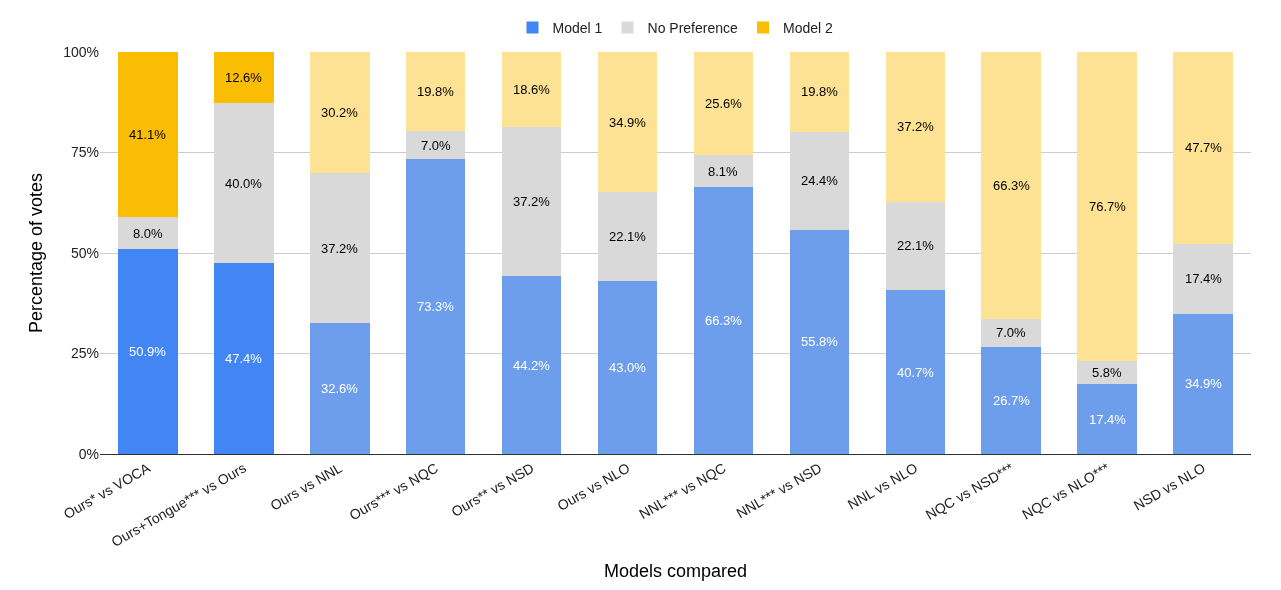  What do you see at coordinates (84, 252) in the screenshot?
I see `y-tick-label: 50%` at bounding box center [84, 252].